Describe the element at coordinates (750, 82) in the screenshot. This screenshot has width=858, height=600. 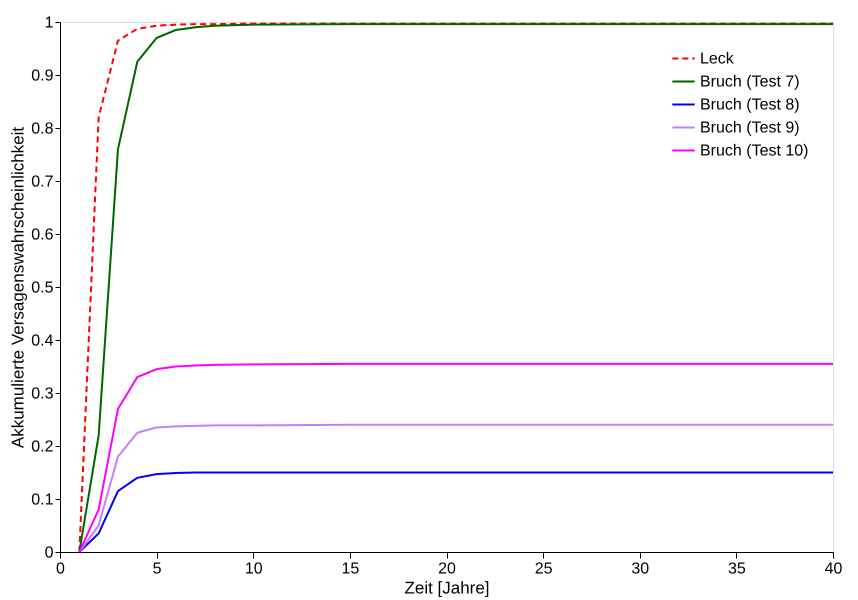
I see `legend-label: Bruch (Test 7)` at that location.